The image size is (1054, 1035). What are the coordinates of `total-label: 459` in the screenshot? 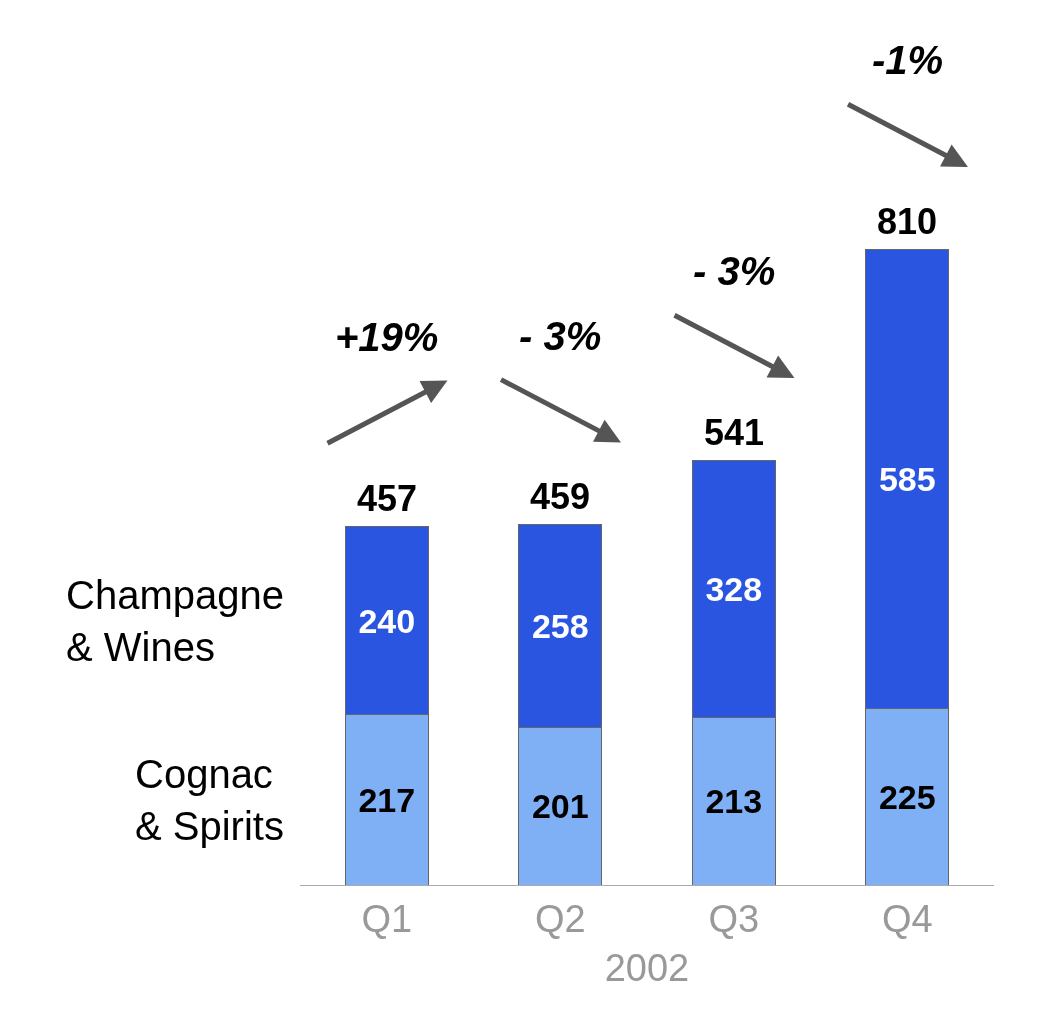 It's located at (560, 496).